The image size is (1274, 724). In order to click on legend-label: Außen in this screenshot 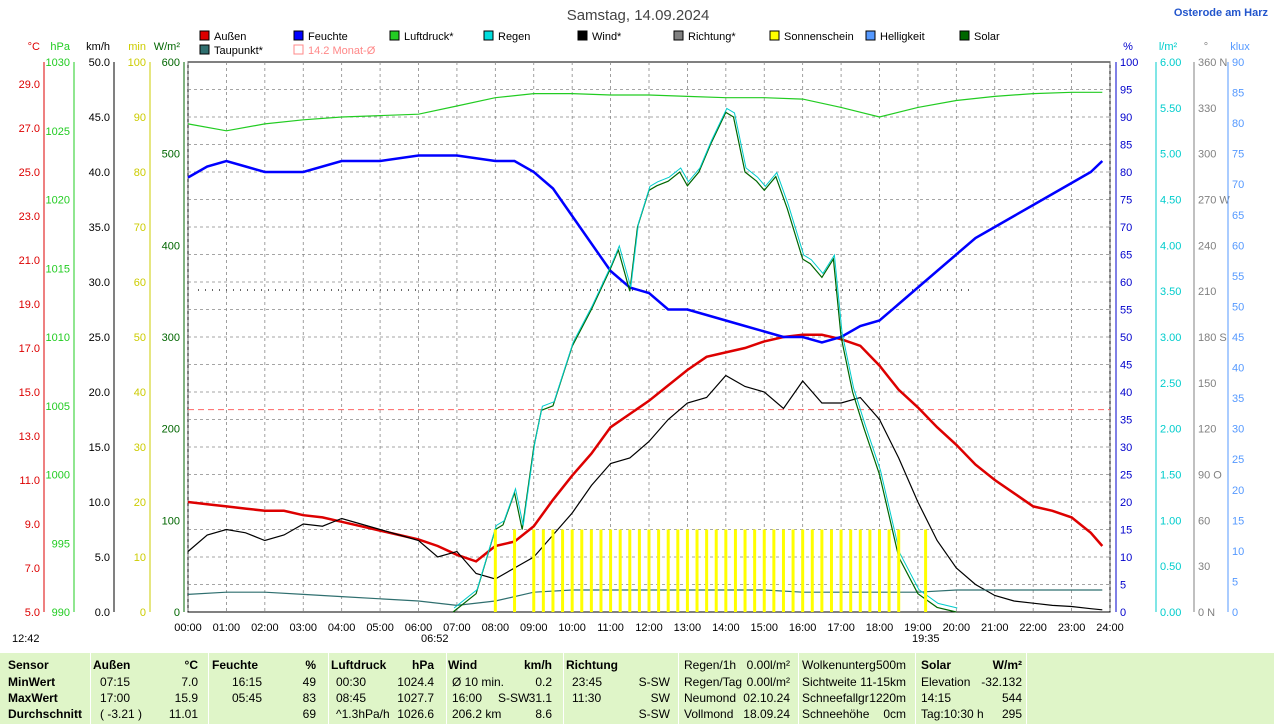, I will do `click(230, 37)`.